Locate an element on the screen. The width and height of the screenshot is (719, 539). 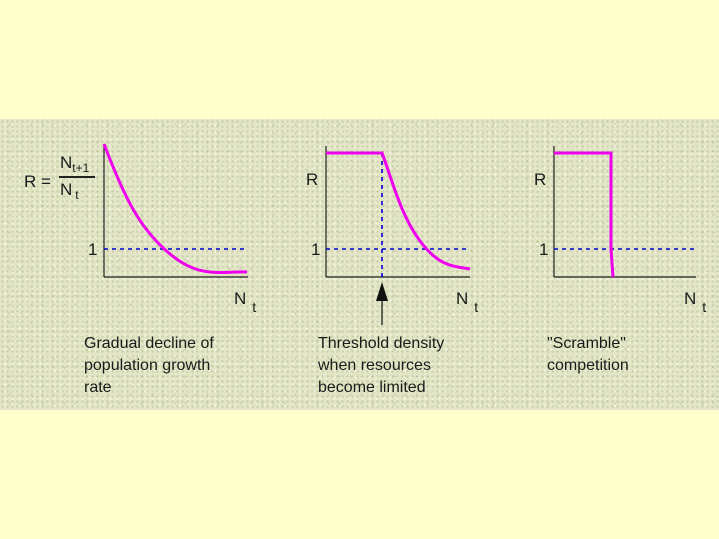
panel-3-y-label: R is located at coordinates (540, 179).